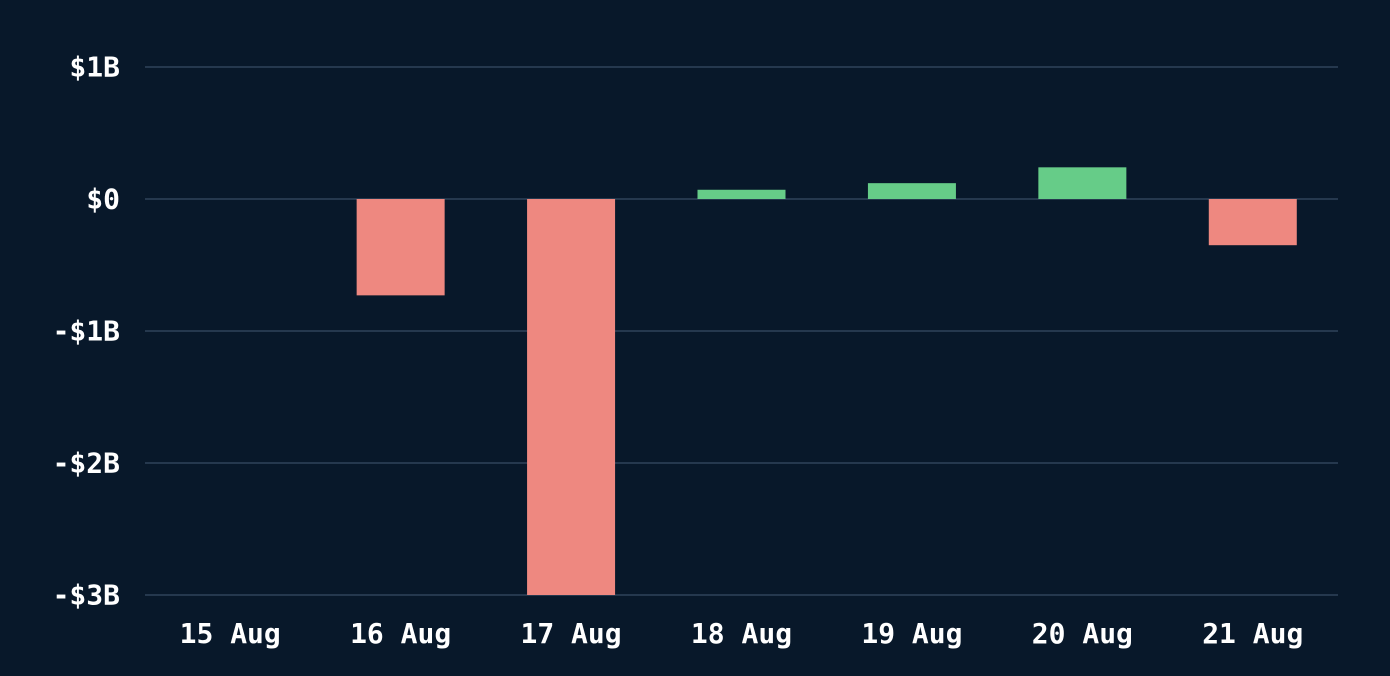 This screenshot has width=1390, height=676. I want to click on x-tick-label: 20 Aug, so click(1082, 633).